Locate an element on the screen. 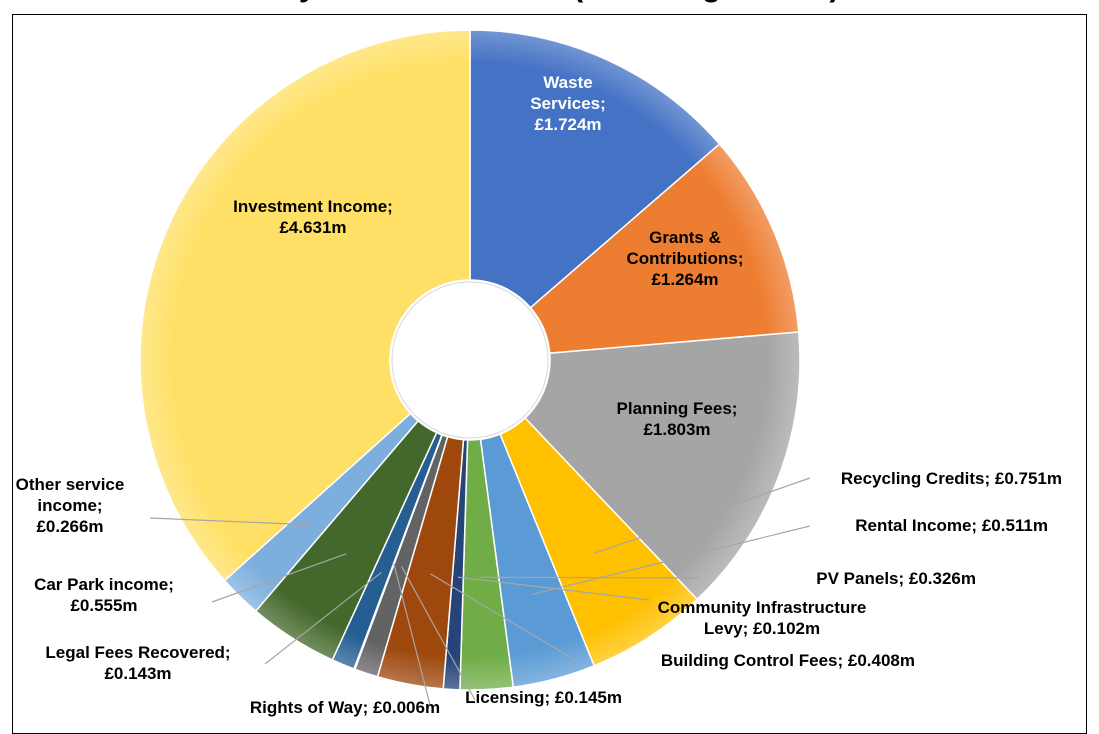 The height and width of the screenshot is (734, 1099). data-label-line: £0.266m is located at coordinates (69, 526).